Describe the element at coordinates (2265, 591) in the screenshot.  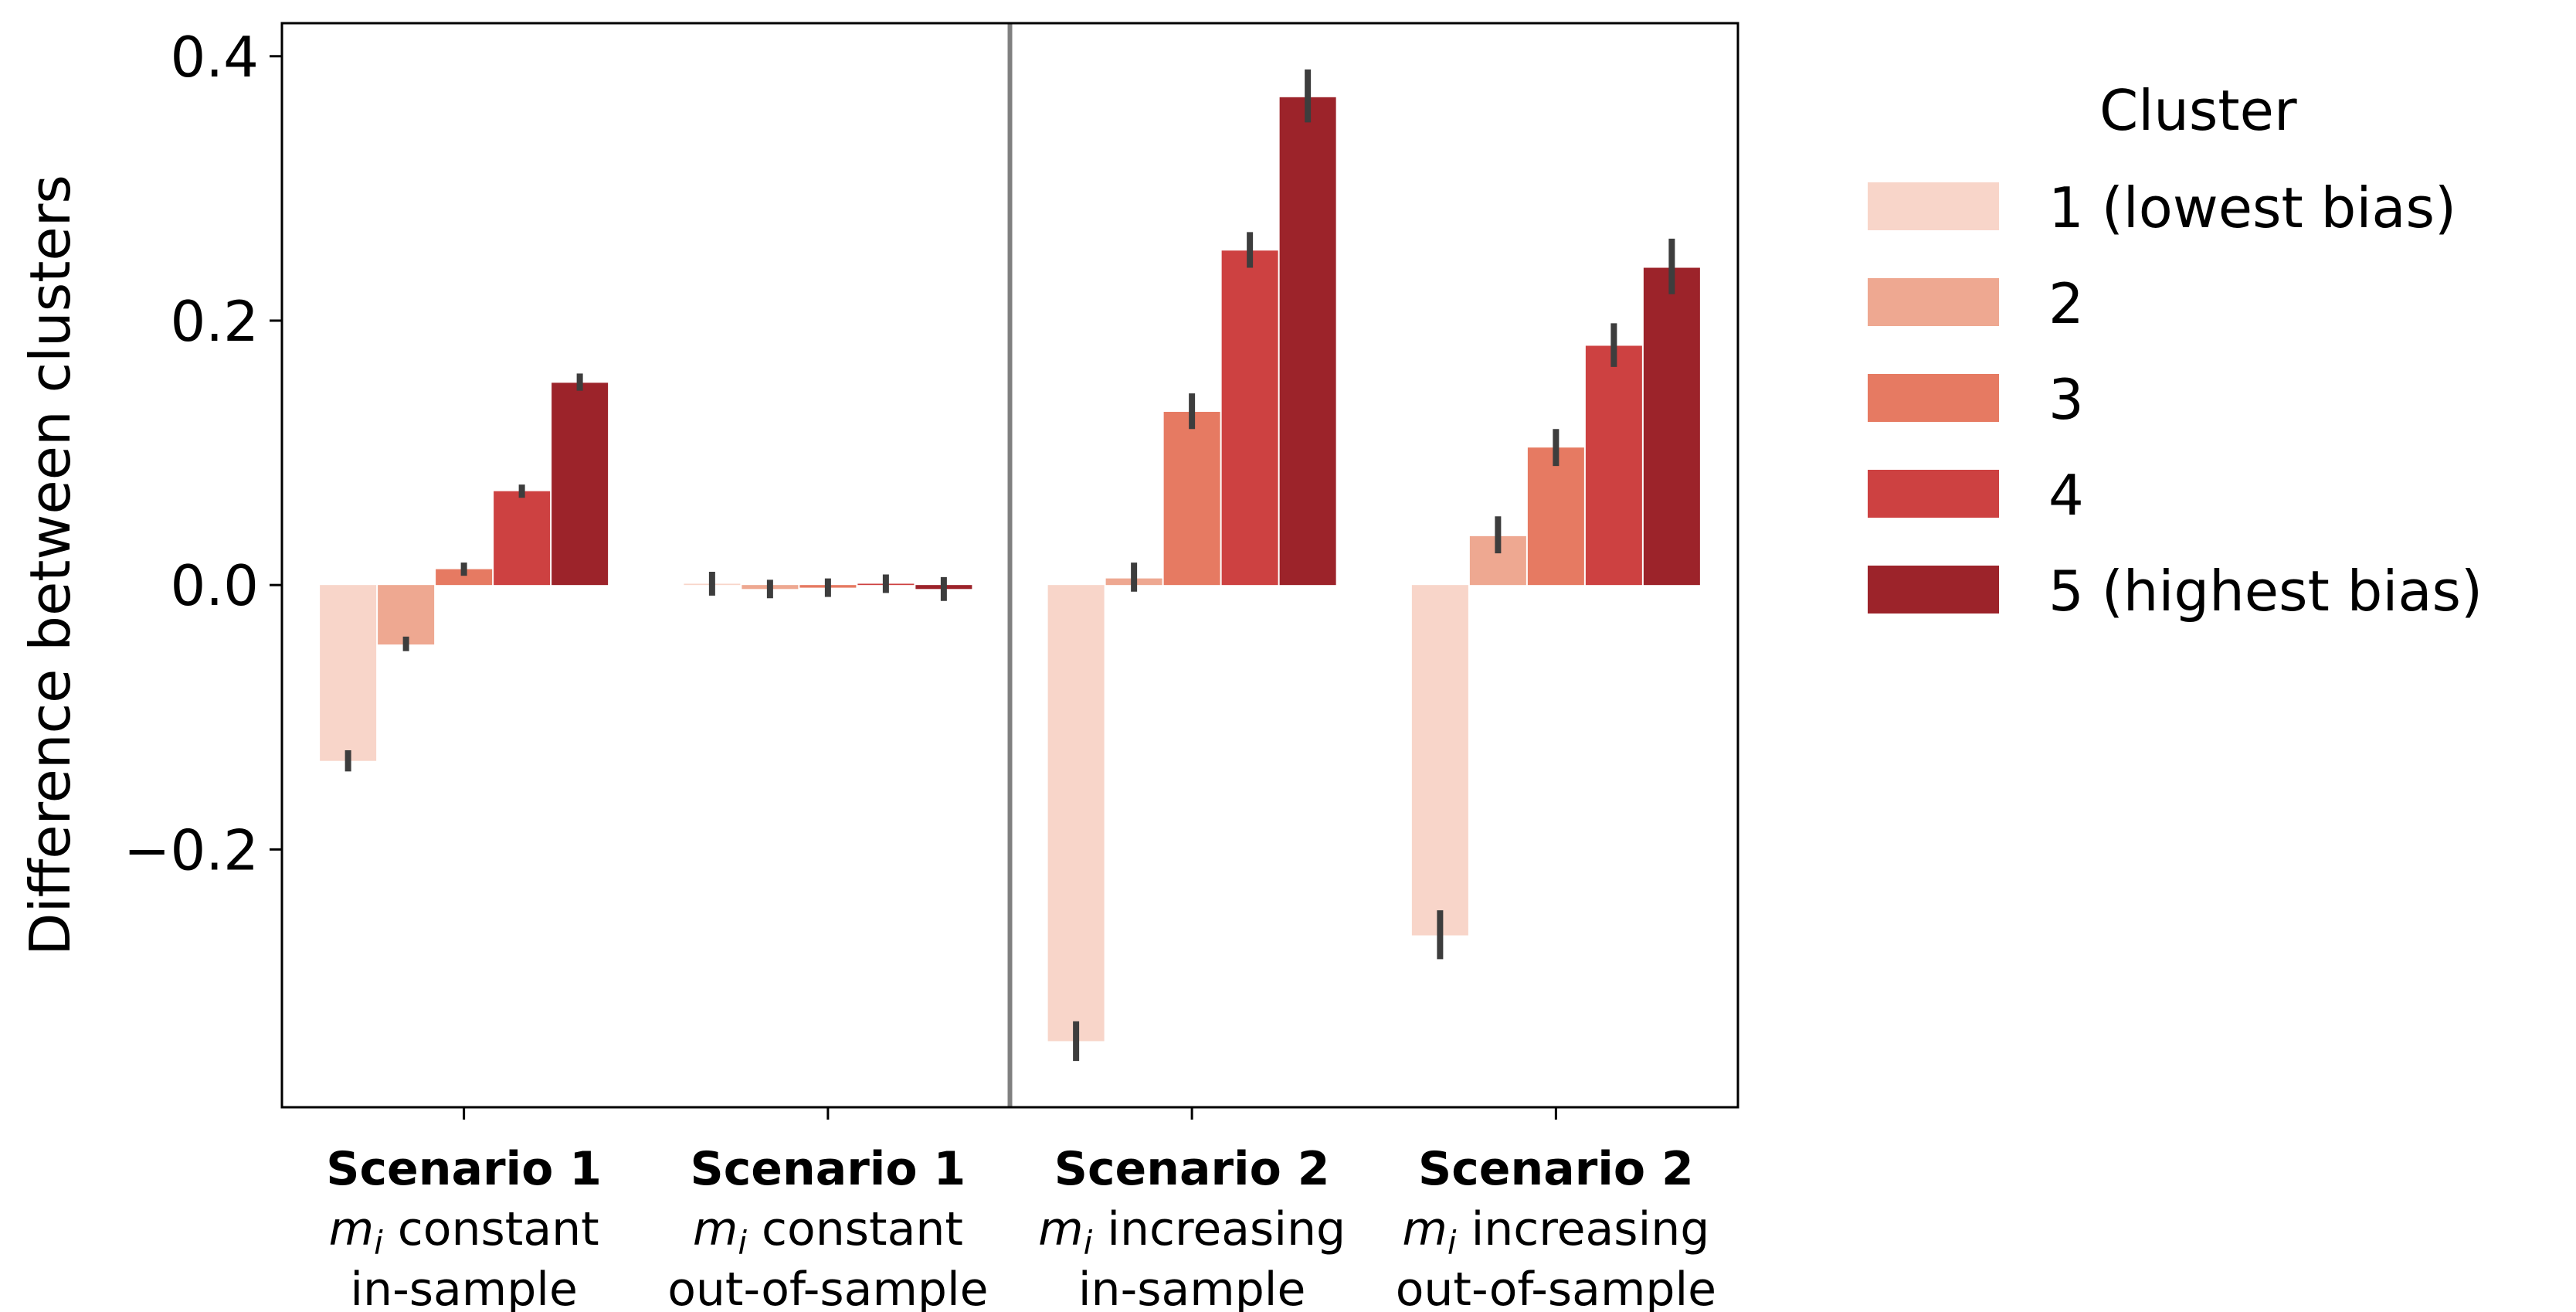
I see `legend-label-5: 5 (highest bias)` at that location.